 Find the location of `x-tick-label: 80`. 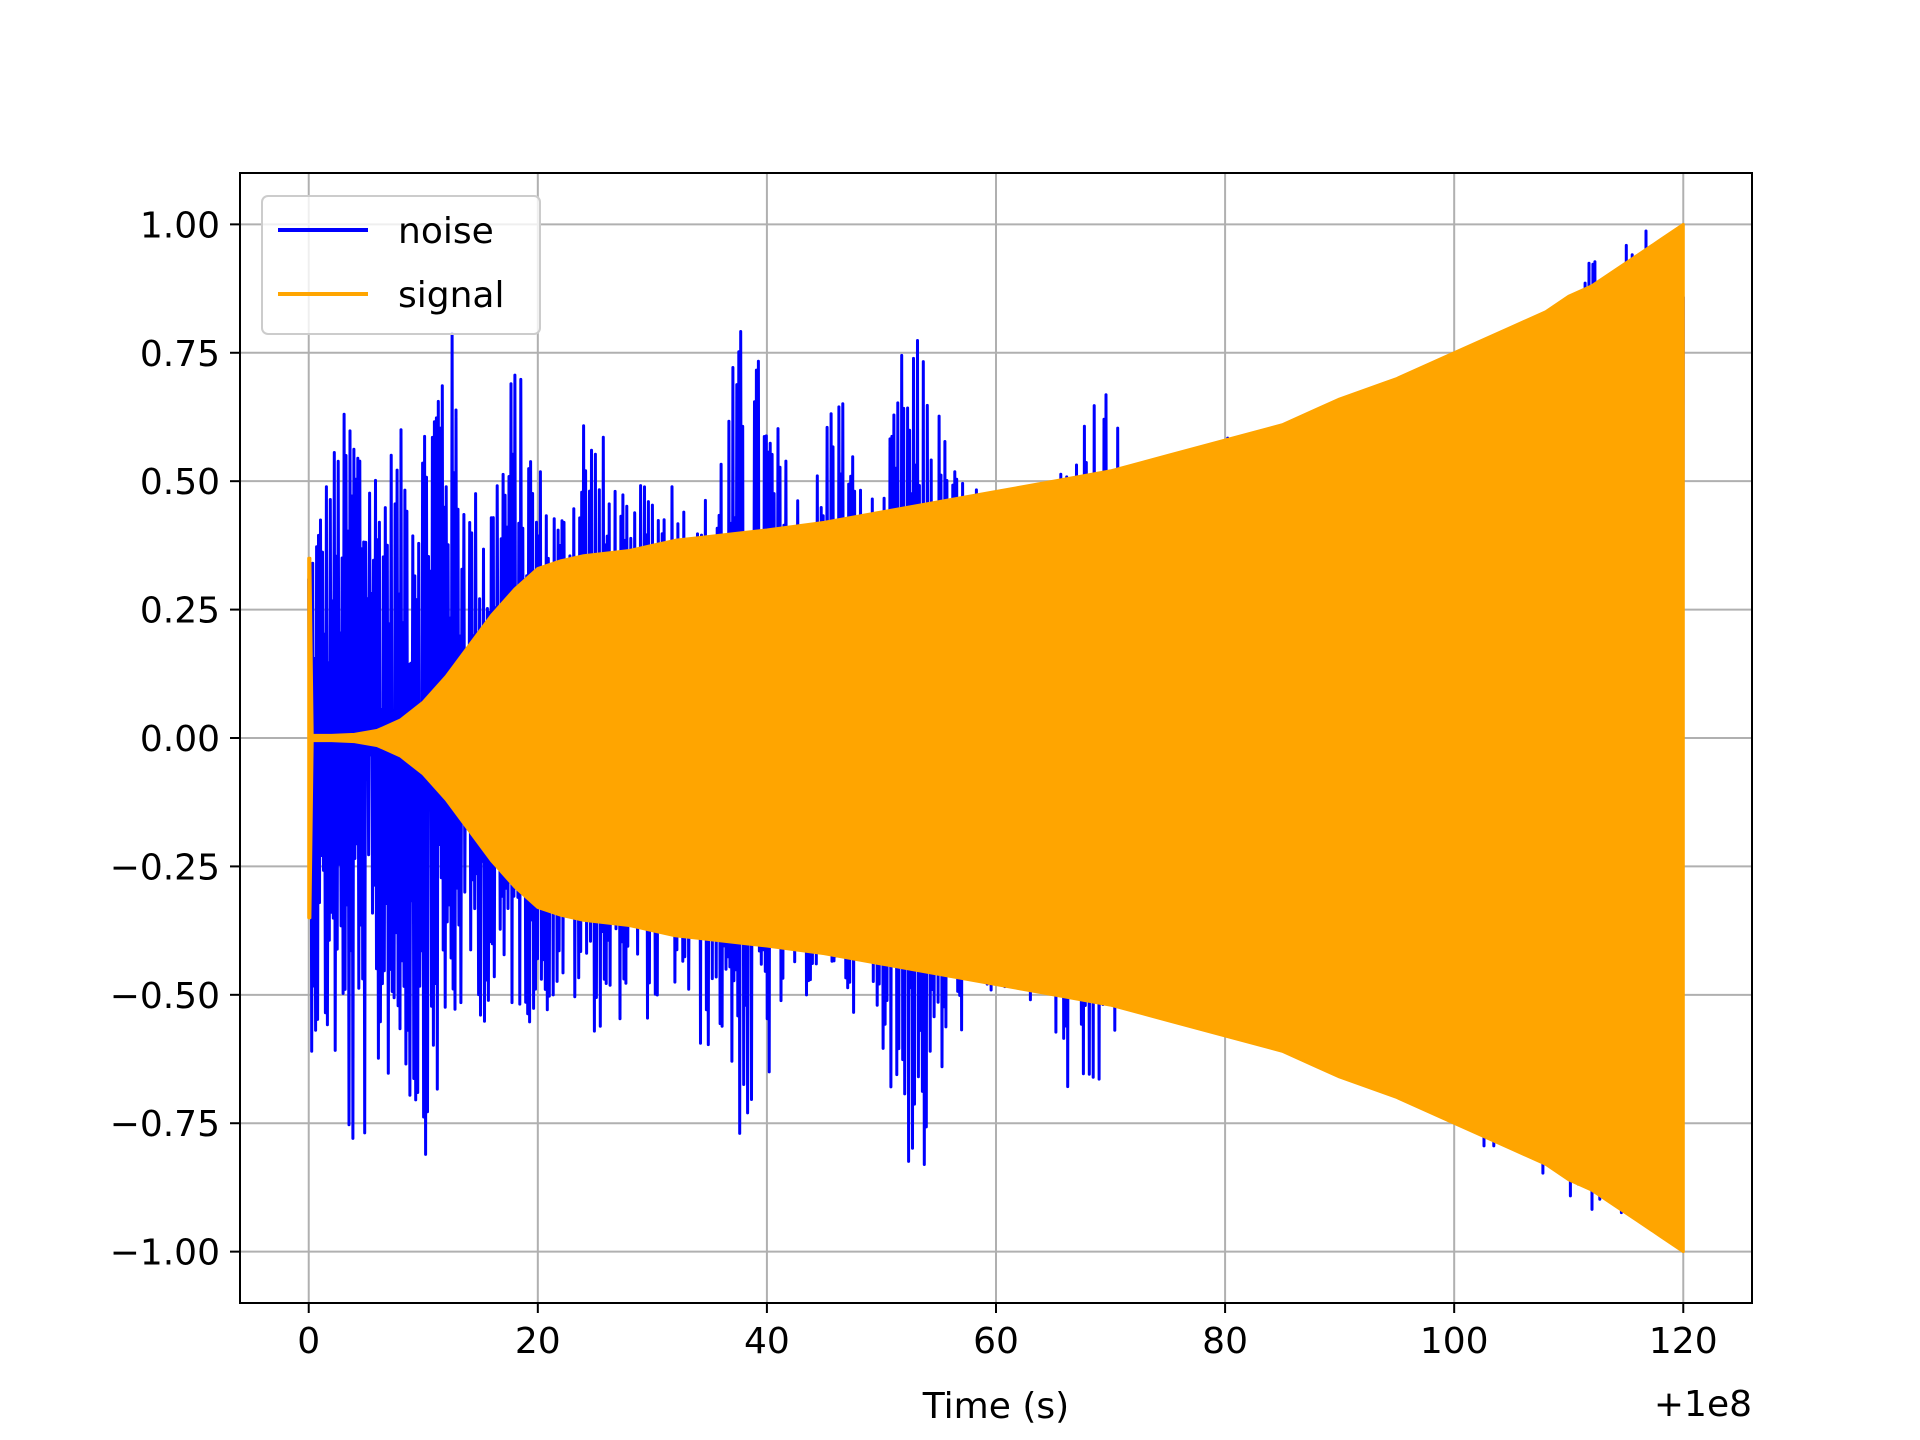

x-tick-label: 80 is located at coordinates (1225, 1341).